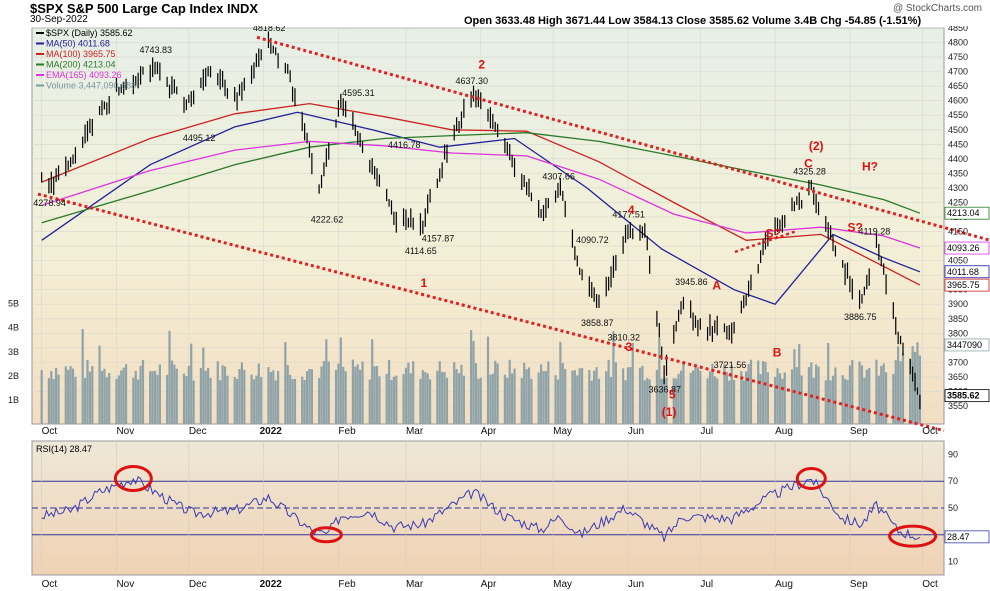 The width and height of the screenshot is (990, 591). What do you see at coordinates (472, 81) in the screenshot?
I see `price-point-label: 4637.30` at bounding box center [472, 81].